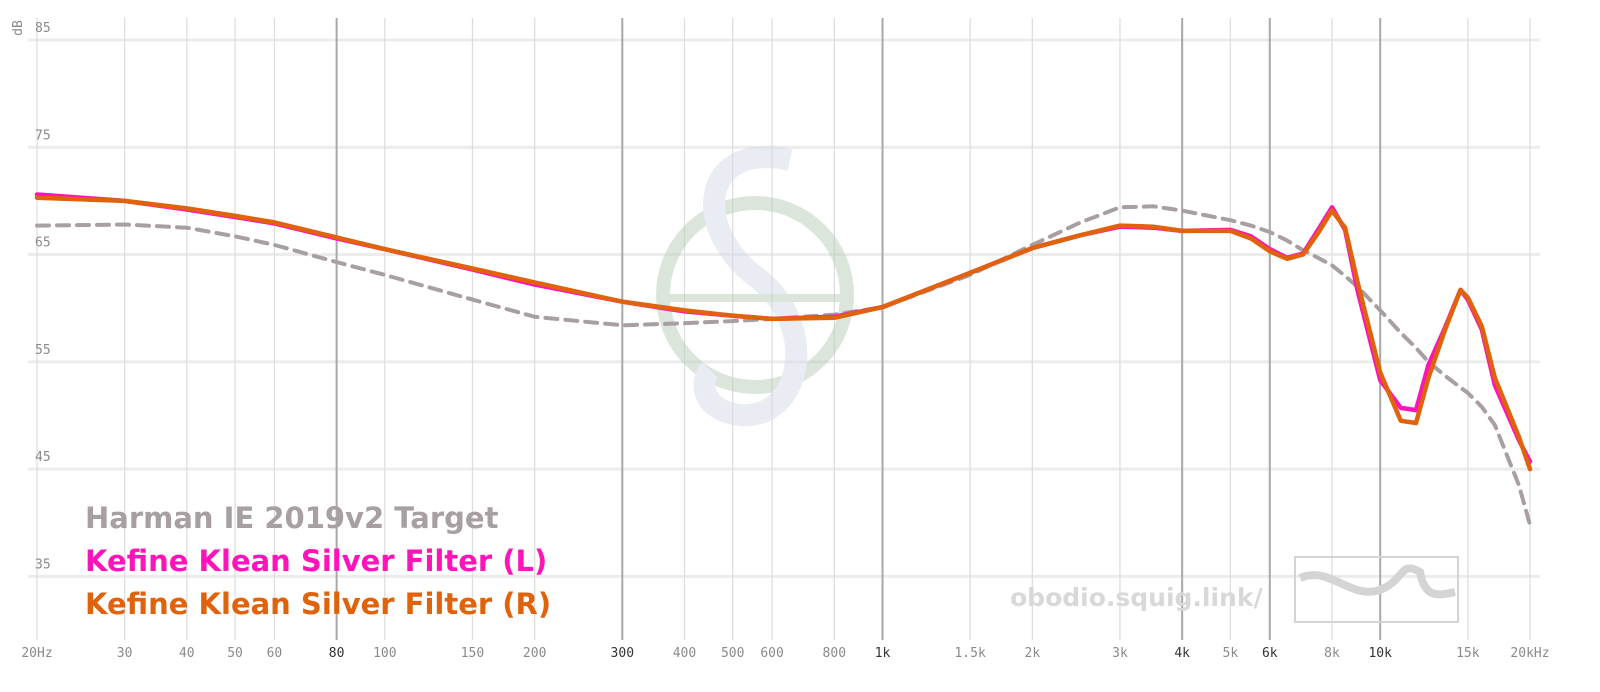 The image size is (1600, 692). I want to click on x-tick-label: 300, so click(622, 653).